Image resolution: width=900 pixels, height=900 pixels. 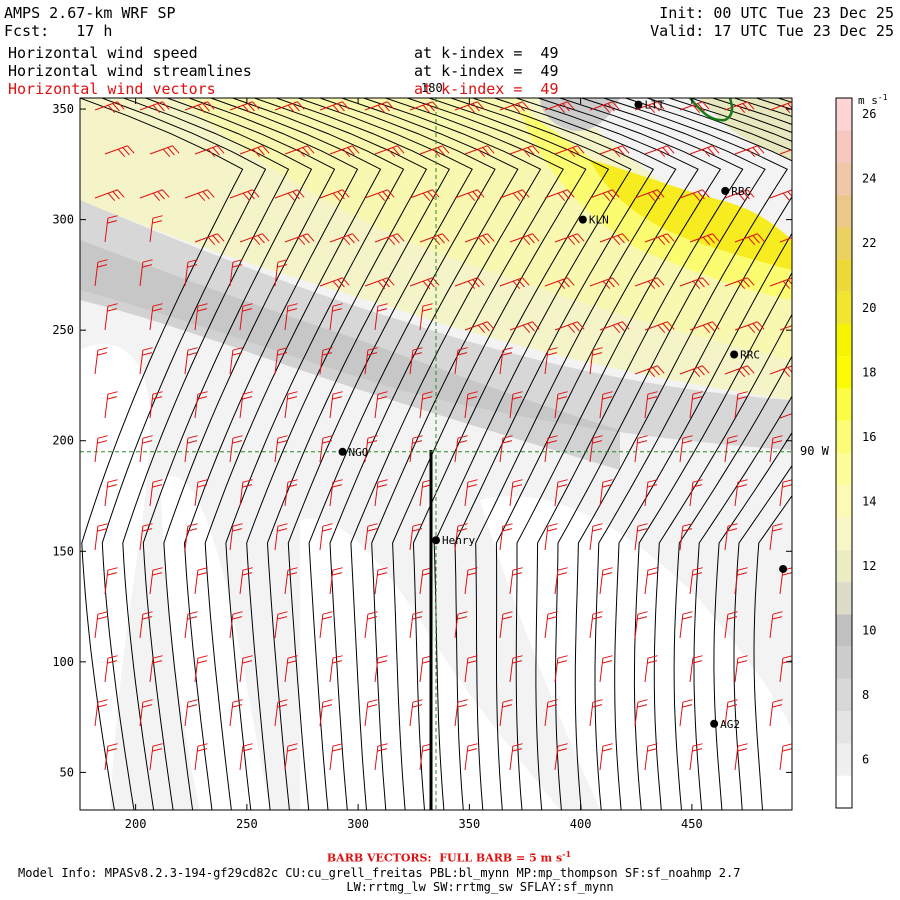 What do you see at coordinates (869, 437) in the screenshot?
I see `colorbar-tick-label: 16` at bounding box center [869, 437].